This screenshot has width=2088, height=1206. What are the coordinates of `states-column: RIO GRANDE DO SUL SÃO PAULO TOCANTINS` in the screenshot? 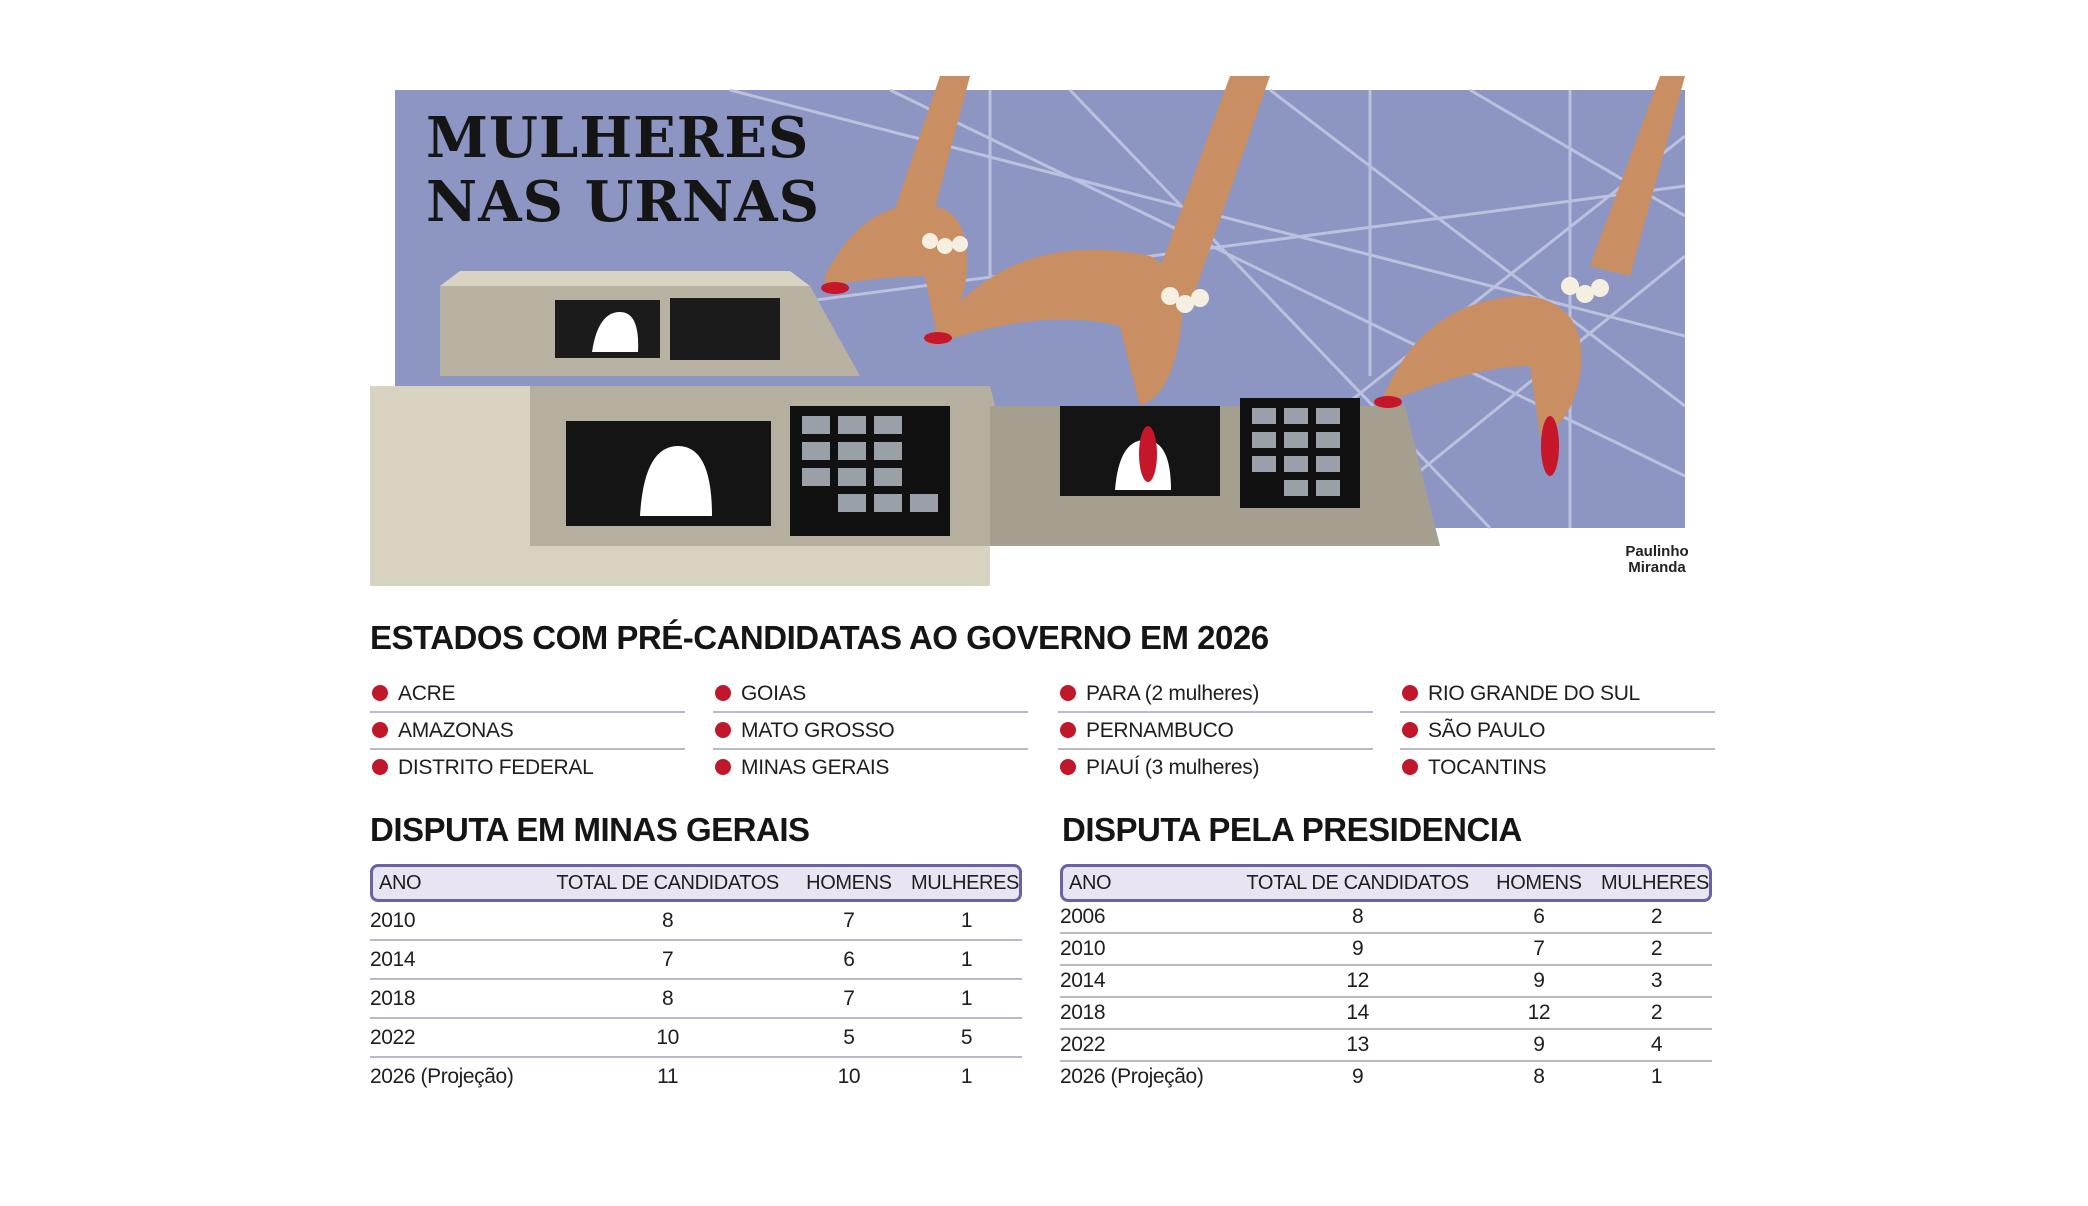 It's located at (1557, 730).